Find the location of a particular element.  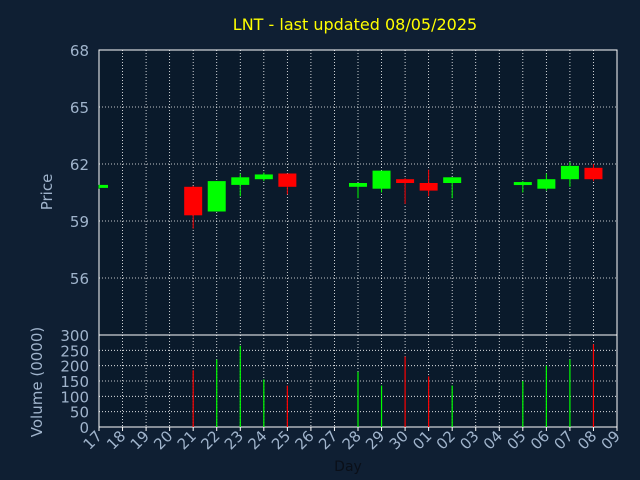

volume-bars is located at coordinates (393, 385).